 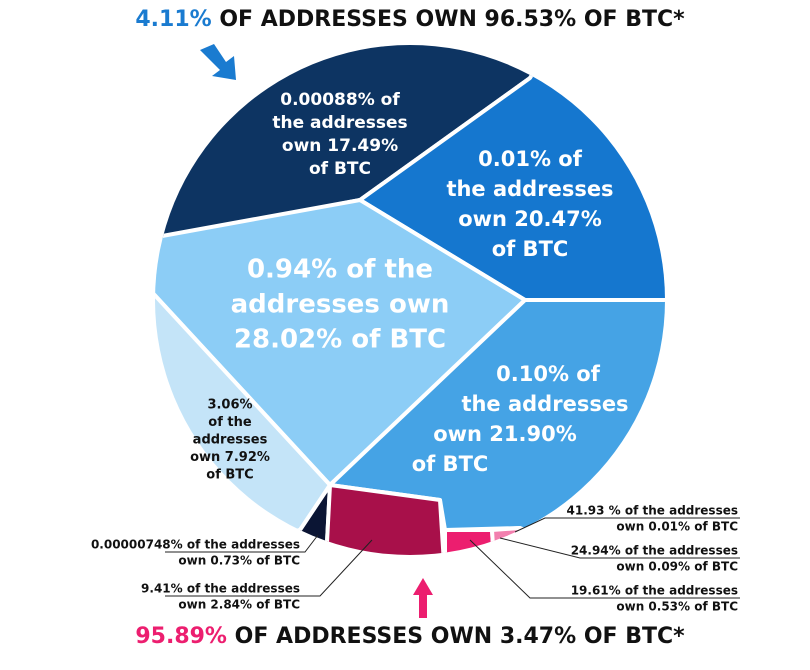 I want to click on callout-label: own 0.09% of BTC, so click(x=677, y=567).